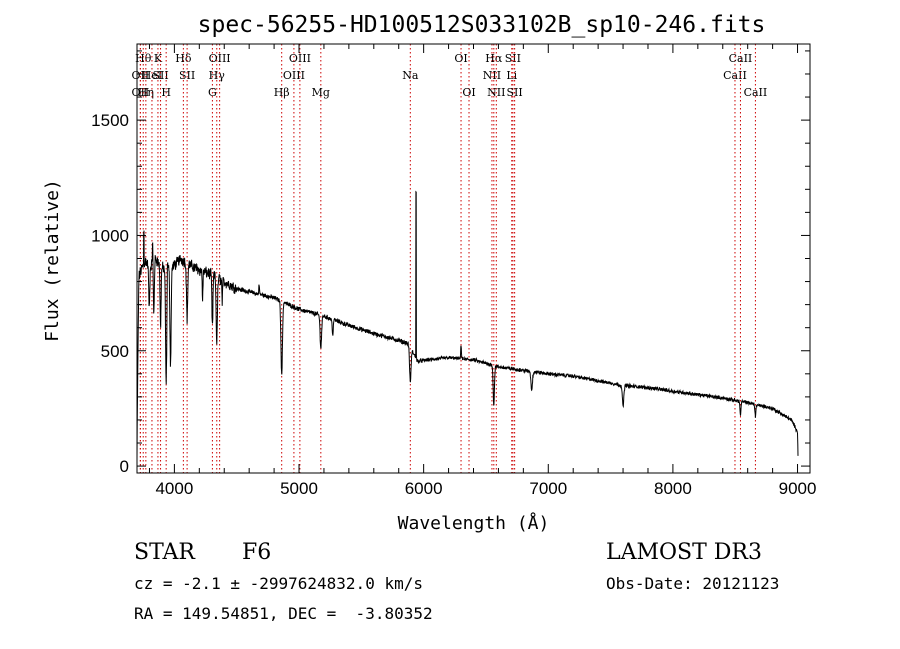  What do you see at coordinates (798, 488) in the screenshot?
I see `x-tick-label: 9000` at bounding box center [798, 488].